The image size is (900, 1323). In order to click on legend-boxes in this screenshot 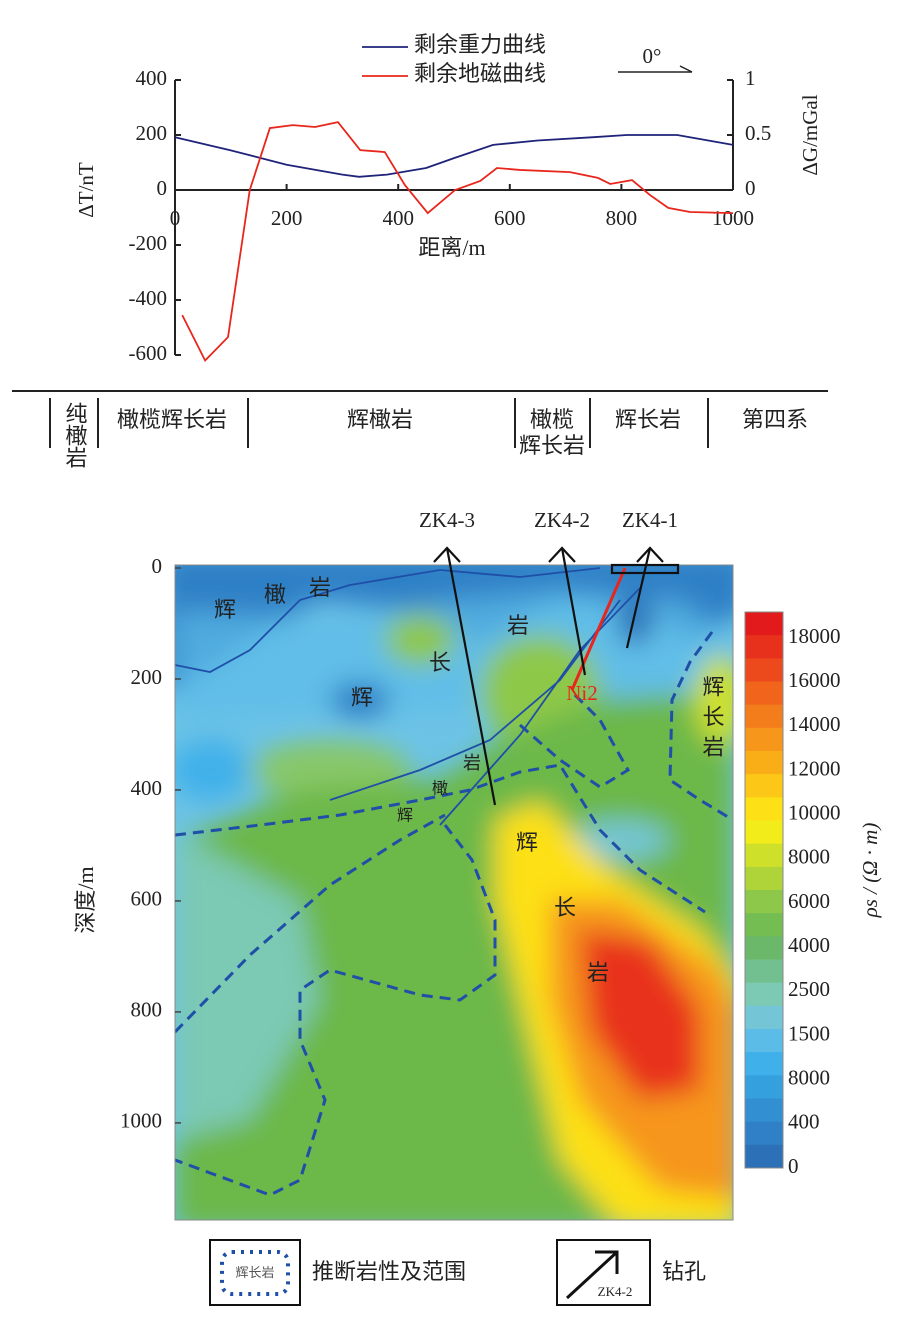, I will do `click(430, 1272)`.